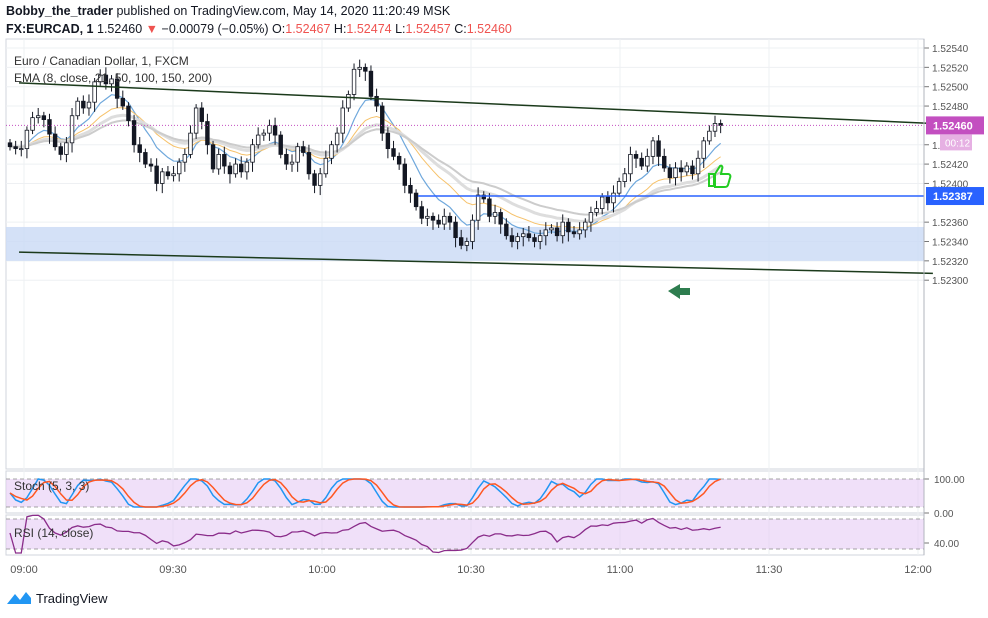  What do you see at coordinates (120, 29) in the screenshot?
I see `last-price: 1.52460` at bounding box center [120, 29].